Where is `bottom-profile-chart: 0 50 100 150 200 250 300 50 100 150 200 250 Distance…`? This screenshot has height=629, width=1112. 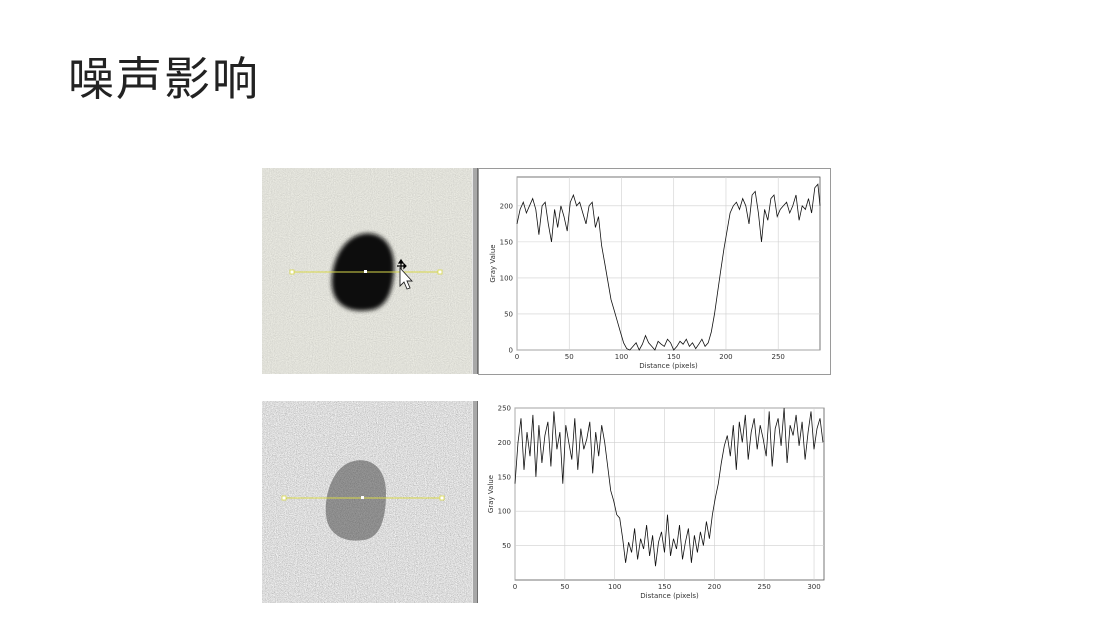 bottom-profile-chart: 0 50 100 150 200 250 300 50 100 150 200 250 Distance… is located at coordinates (655, 503).